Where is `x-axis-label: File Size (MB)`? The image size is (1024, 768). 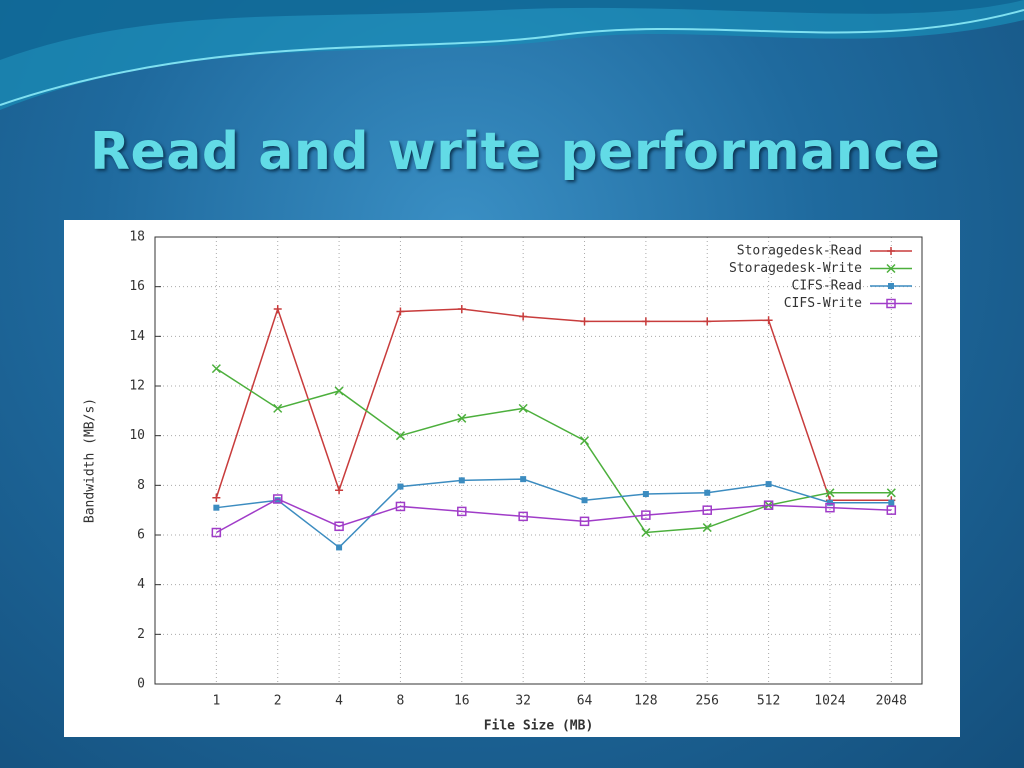
x-axis-label: File Size (MB) is located at coordinates (539, 726).